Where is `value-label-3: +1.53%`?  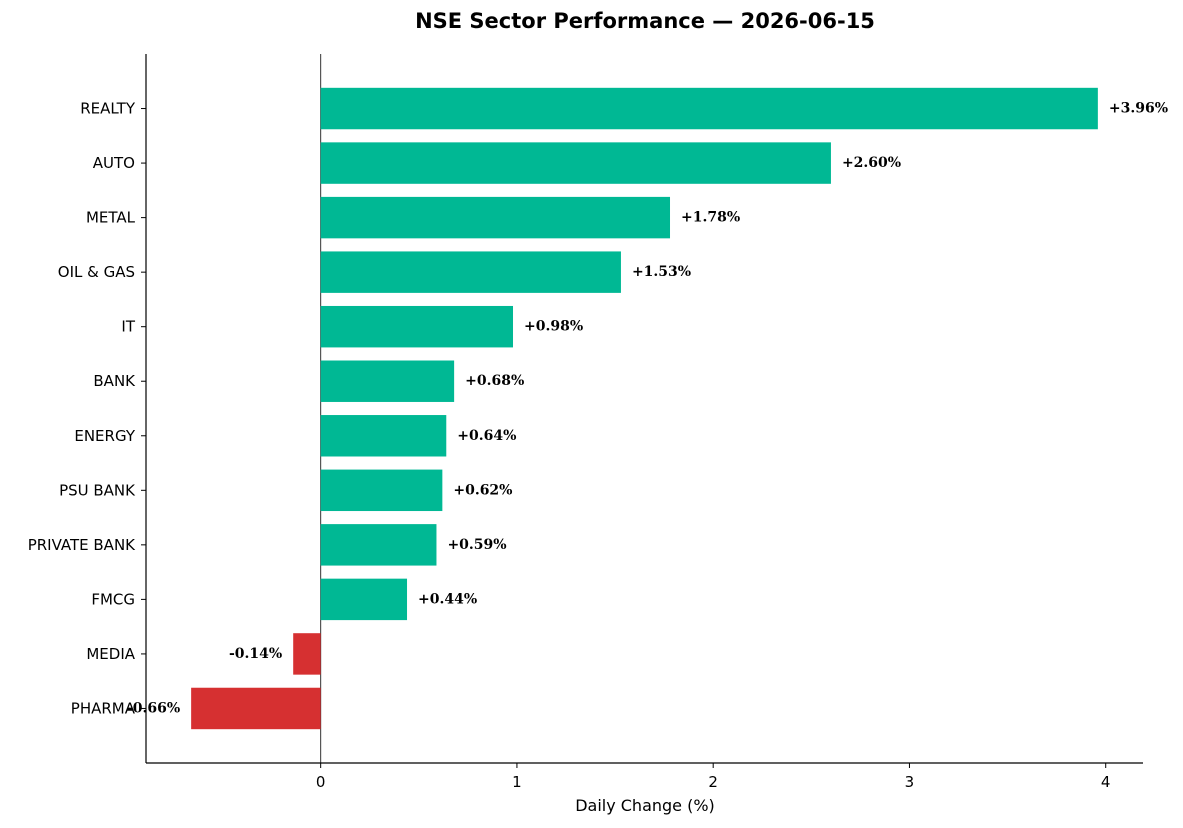 value-label-3: +1.53% is located at coordinates (661, 272).